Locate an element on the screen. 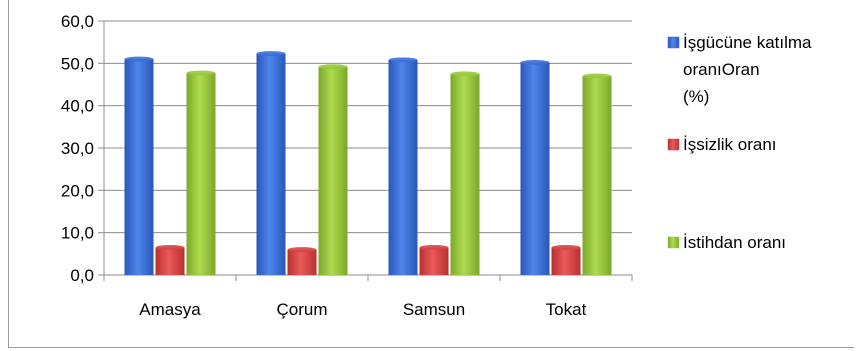 The height and width of the screenshot is (351, 858). legend-label-0: İşgücüne katılma is located at coordinates (747, 42).